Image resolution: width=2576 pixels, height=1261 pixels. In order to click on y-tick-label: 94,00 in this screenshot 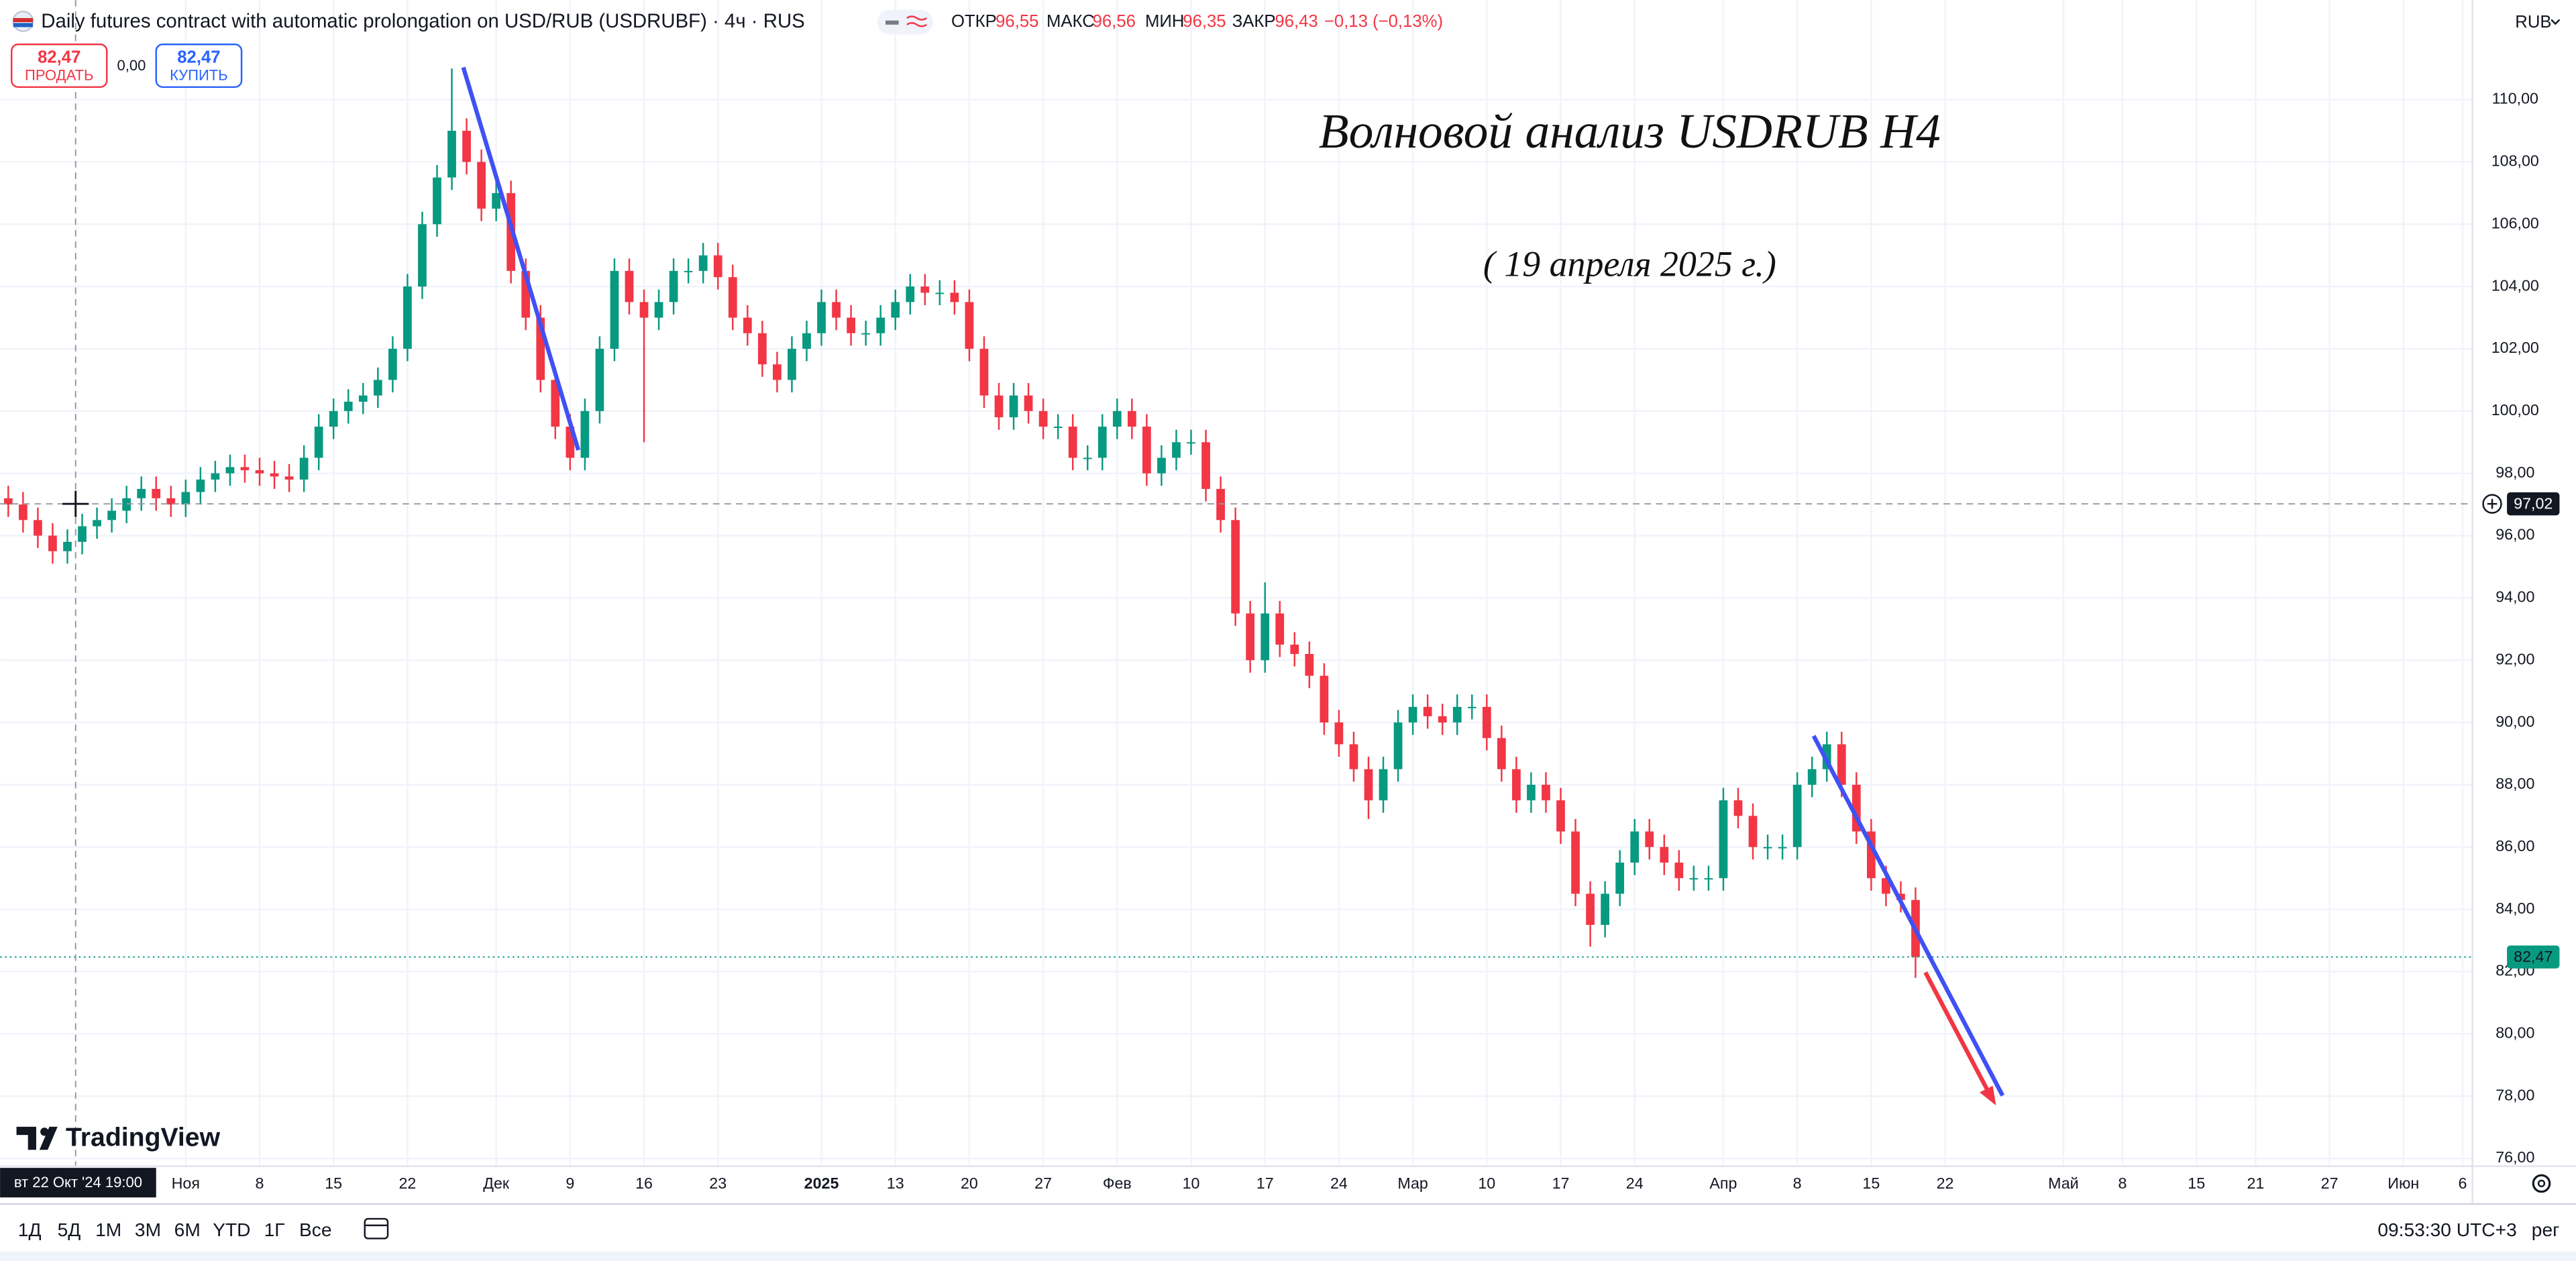, I will do `click(2515, 597)`.